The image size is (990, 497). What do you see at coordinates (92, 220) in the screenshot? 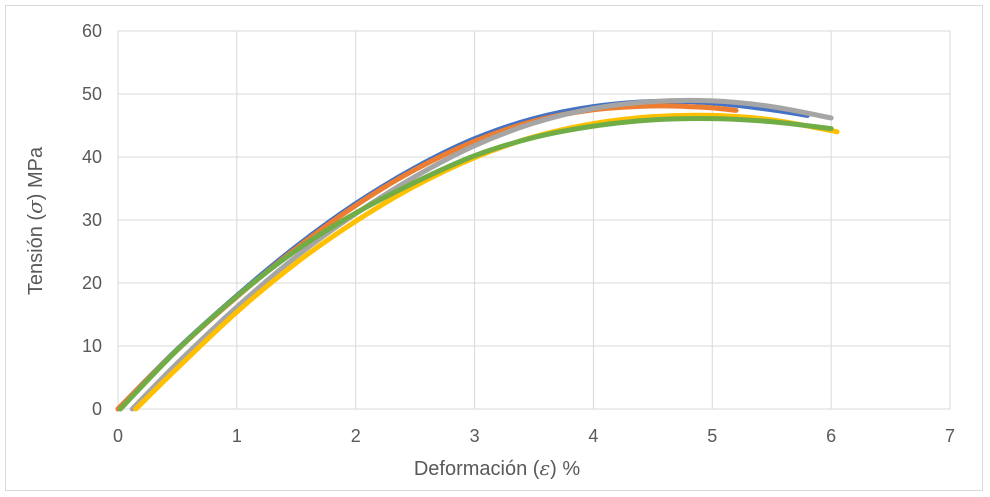
I see `y-tick-label: 30` at bounding box center [92, 220].